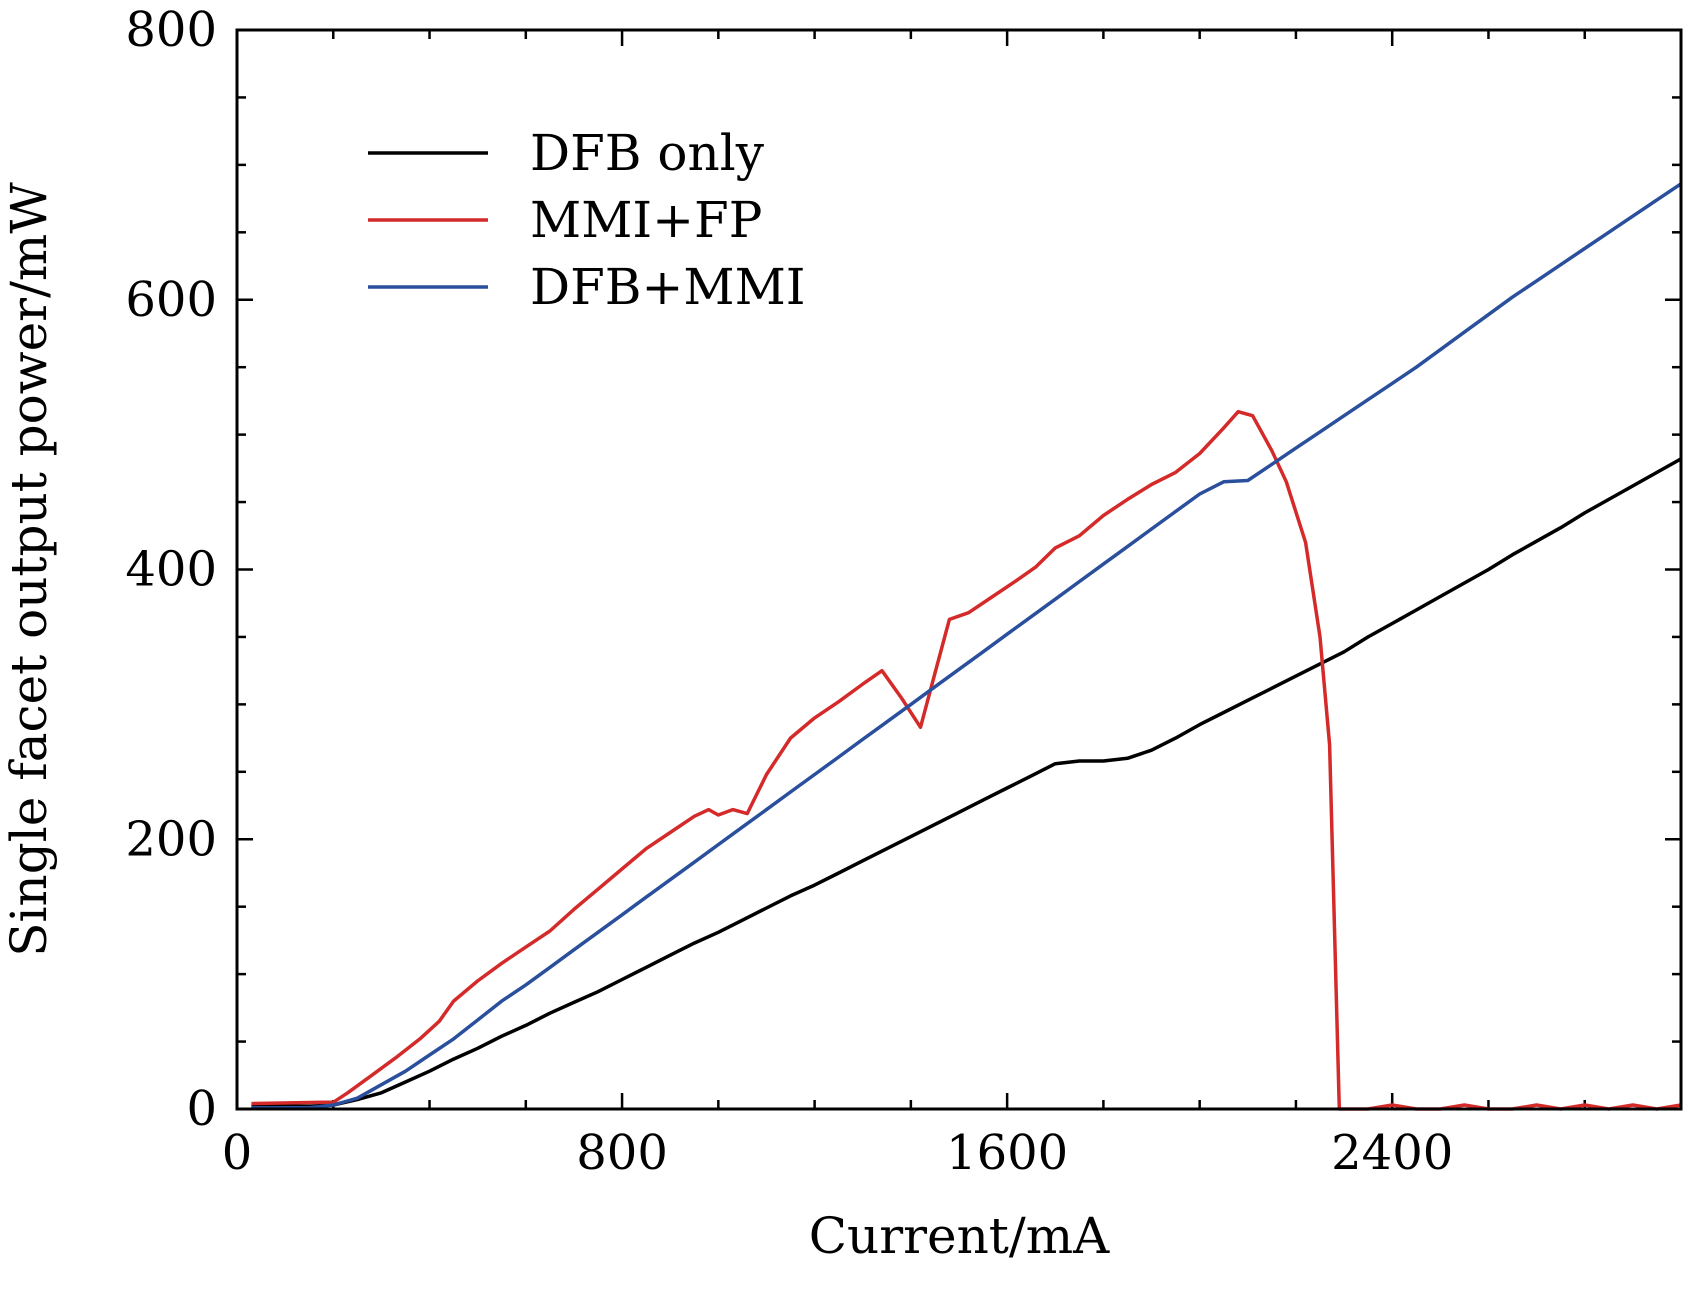 Image resolution: width=1697 pixels, height=1290 pixels. What do you see at coordinates (1007, 1153) in the screenshot?
I see `x-tick-label: 1600` at bounding box center [1007, 1153].